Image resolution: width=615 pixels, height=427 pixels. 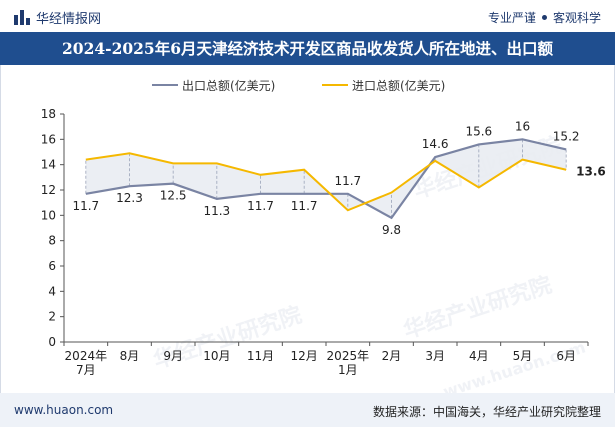 I want to click on title-bar: 2024-2025年6月天津经济技术开发区商品收发货人所在地进、出口额, so click(x=307, y=48).